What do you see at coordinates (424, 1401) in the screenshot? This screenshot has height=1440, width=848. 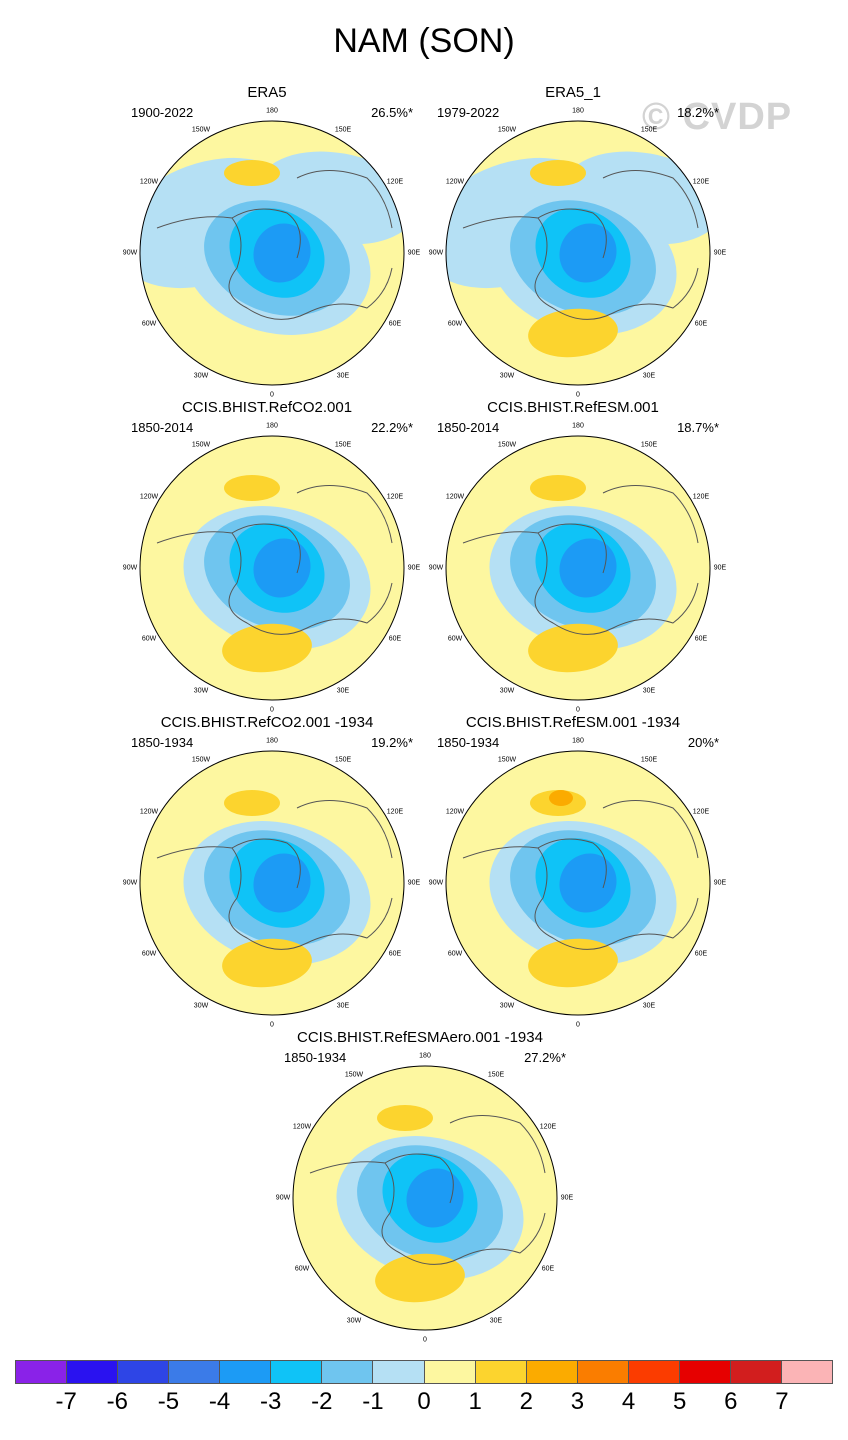 I see `colorbar-tick-label: 0` at bounding box center [424, 1401].